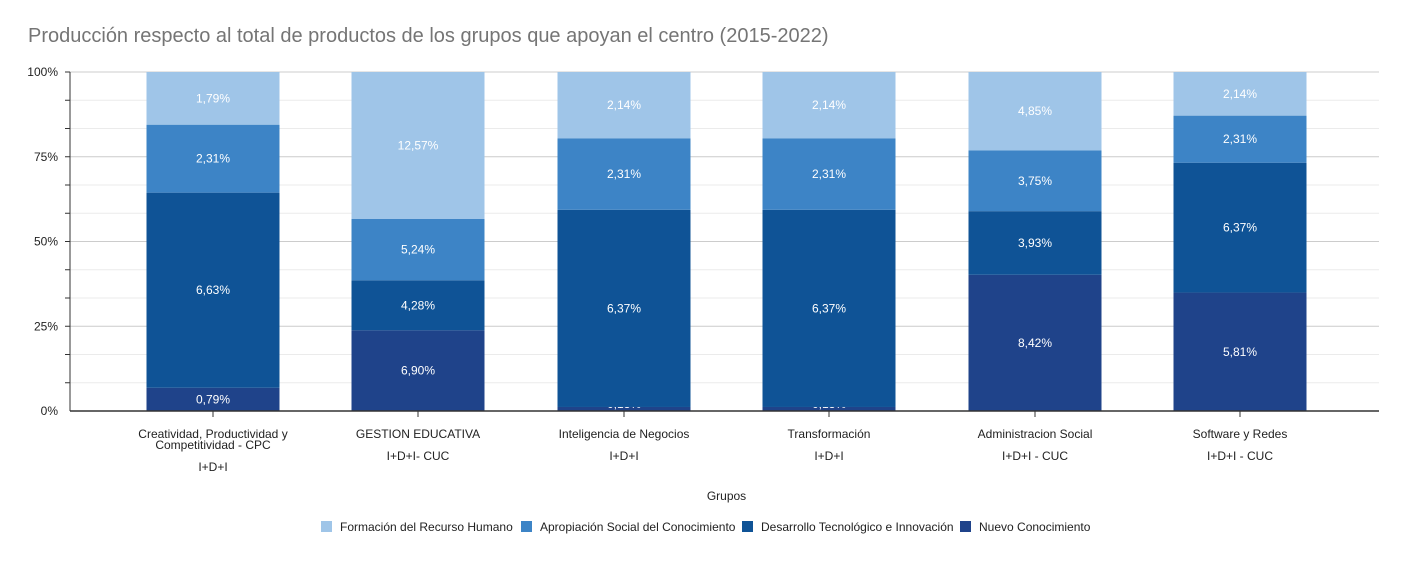  What do you see at coordinates (624, 434) in the screenshot?
I see `x-tick-label: Inteligencia de Negocios` at bounding box center [624, 434].